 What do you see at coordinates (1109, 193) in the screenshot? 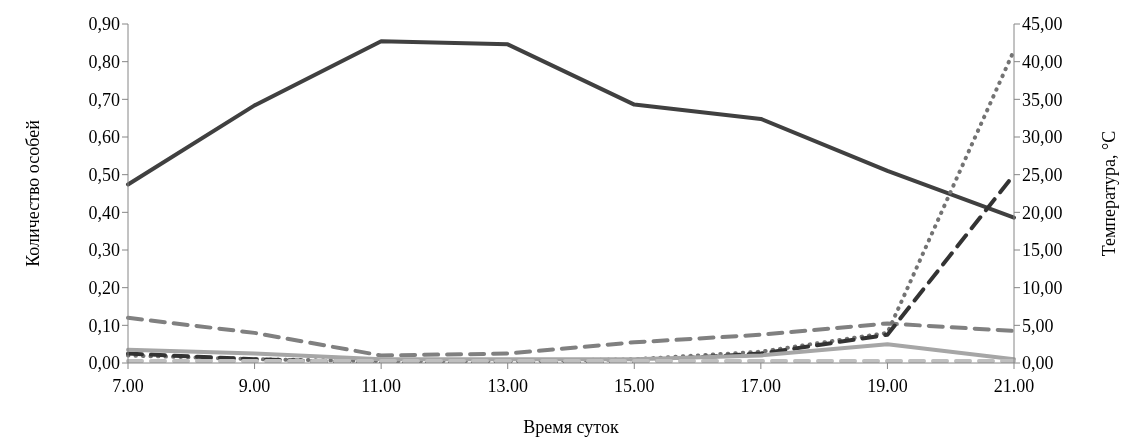
I see `y2-axis-title: Температура, °C` at bounding box center [1109, 193].